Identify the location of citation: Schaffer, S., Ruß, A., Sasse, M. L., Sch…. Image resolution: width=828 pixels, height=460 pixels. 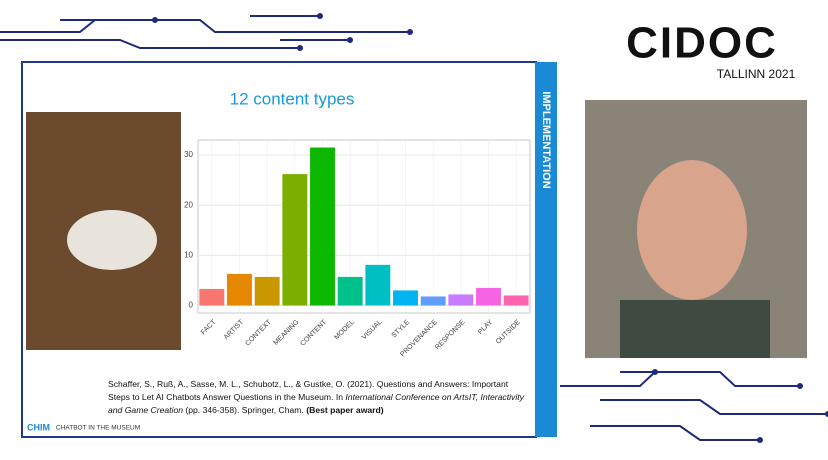
(317, 397).